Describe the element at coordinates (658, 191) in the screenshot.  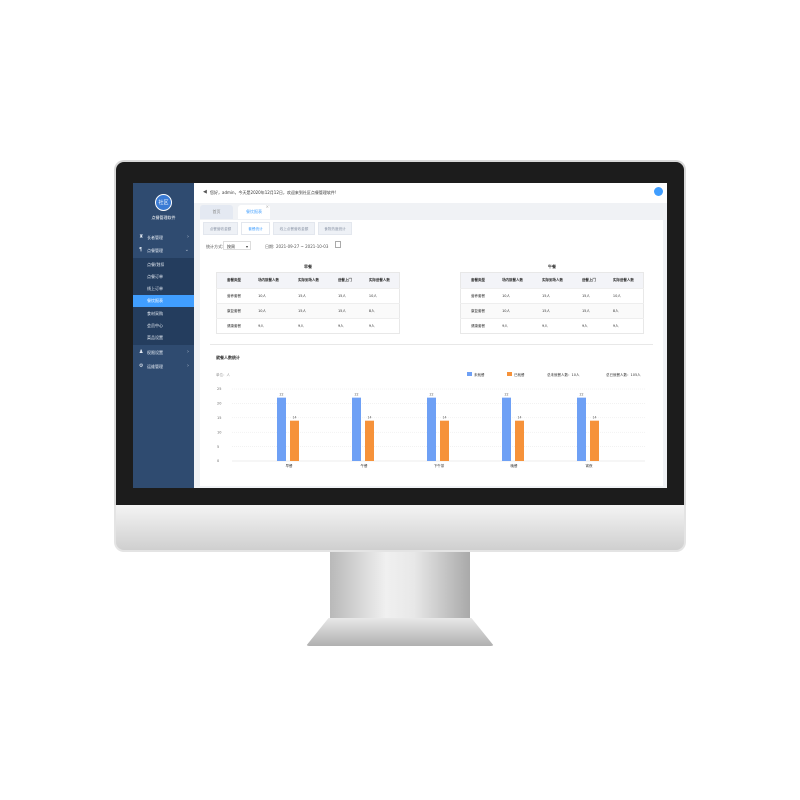
I see `user-avatar-icon` at that location.